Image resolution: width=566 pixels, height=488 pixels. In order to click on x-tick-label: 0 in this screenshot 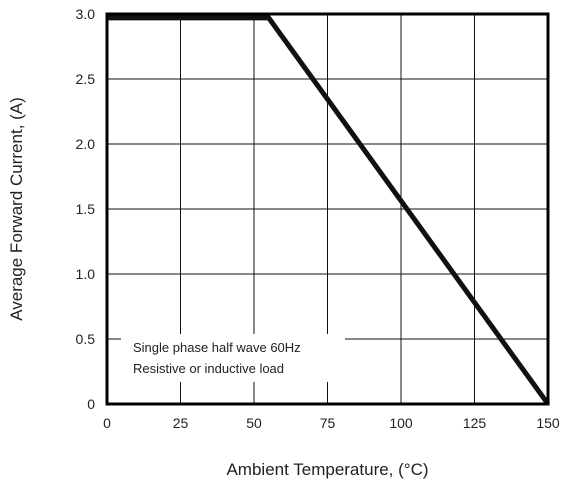, I will do `click(107, 423)`.